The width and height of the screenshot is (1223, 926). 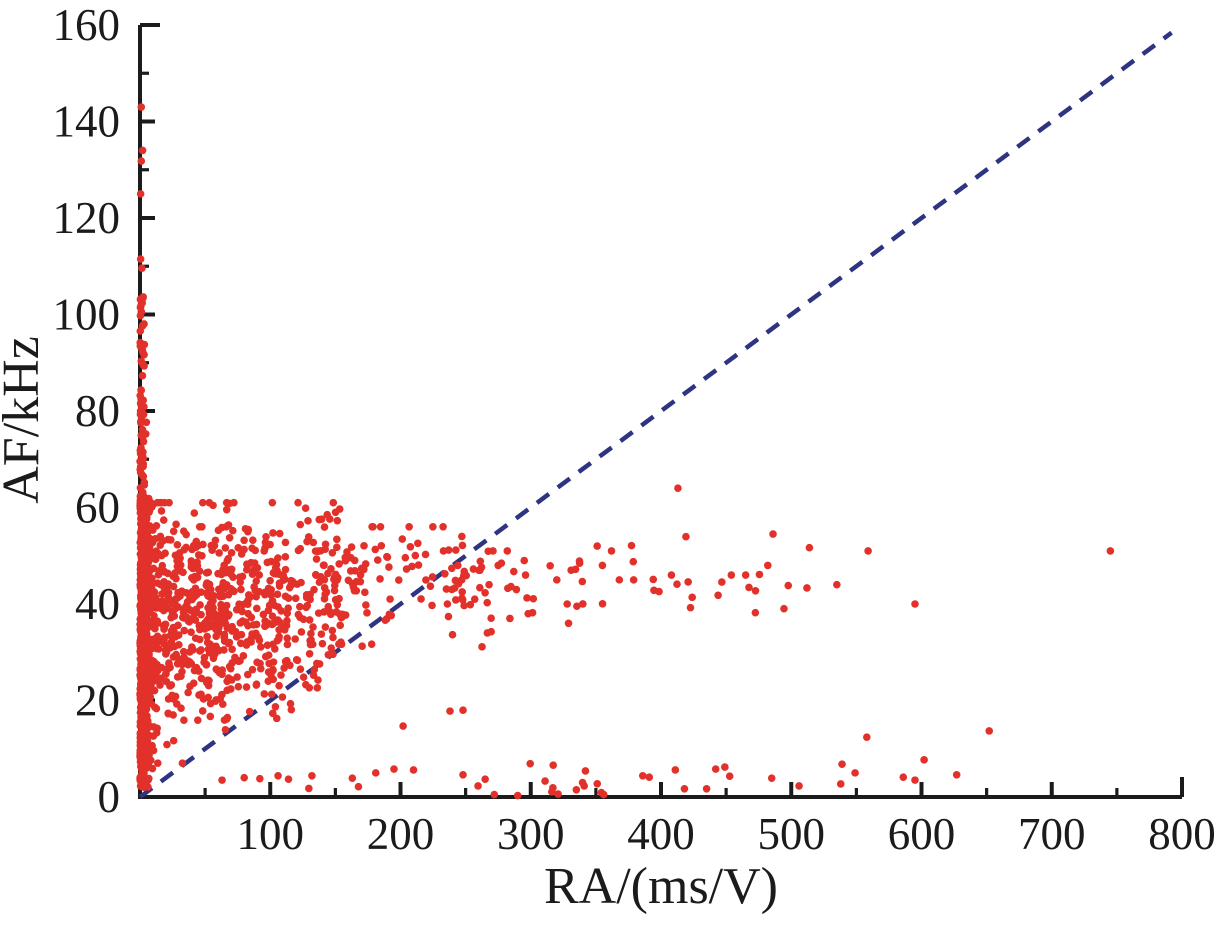 What do you see at coordinates (1182, 834) in the screenshot?
I see `x-tick-label: 800` at bounding box center [1182, 834].